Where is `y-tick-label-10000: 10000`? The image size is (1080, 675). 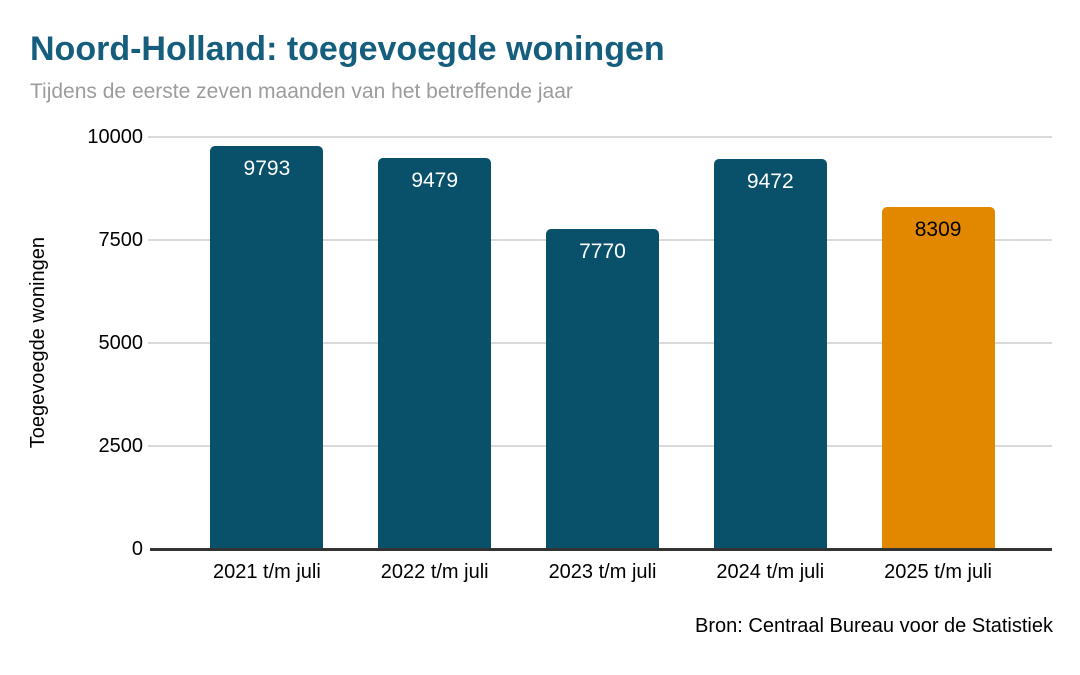
y-tick-label-10000: 10000 is located at coordinates (115, 137).